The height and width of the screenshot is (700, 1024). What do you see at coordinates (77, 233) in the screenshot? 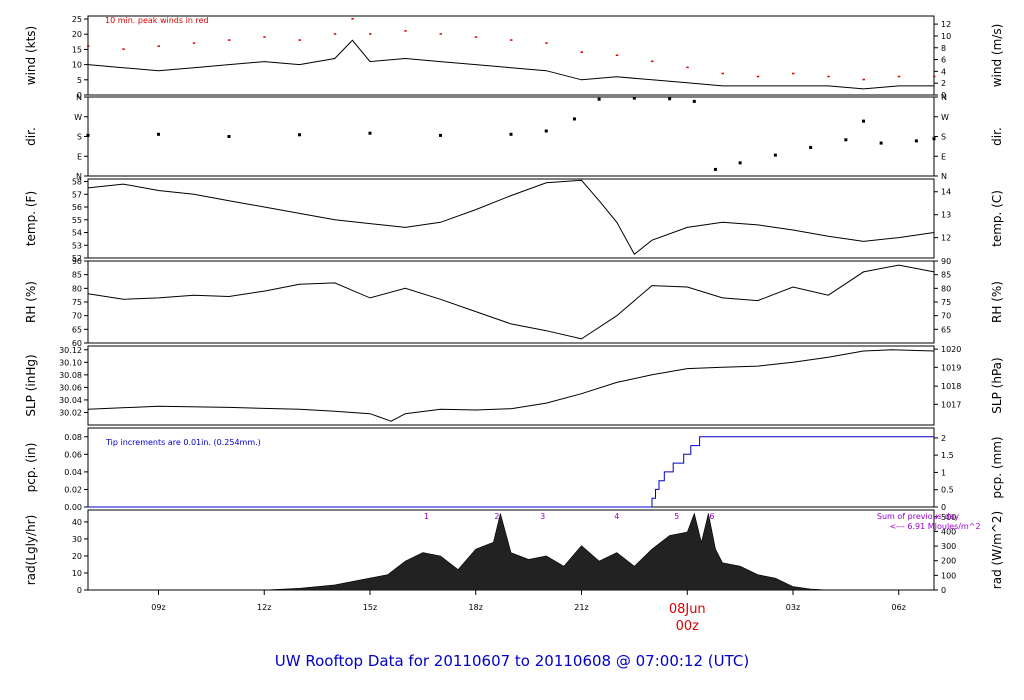
I see `temp-left-tick-label: 54` at bounding box center [77, 233].